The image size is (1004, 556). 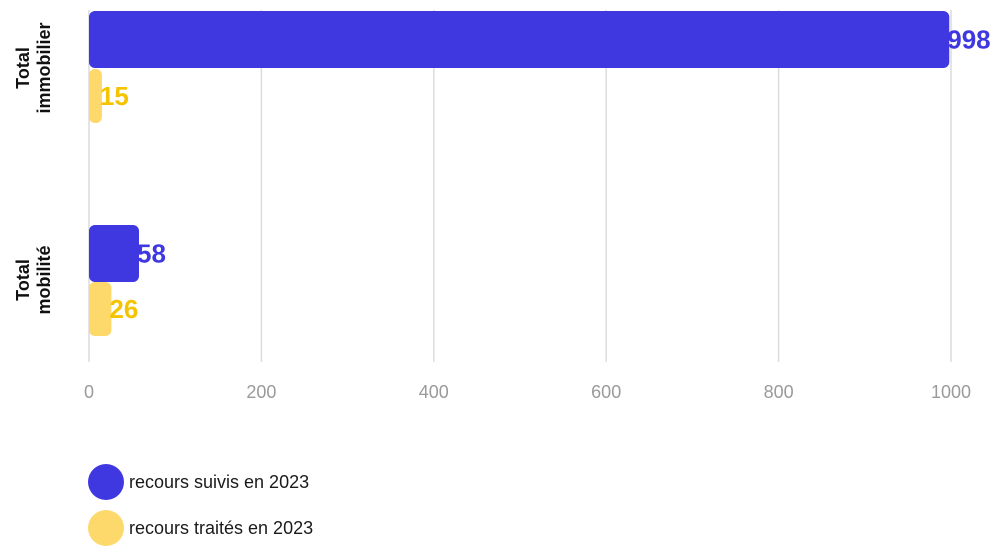 What do you see at coordinates (106, 482) in the screenshot?
I see `legend-swatch-suivis` at bounding box center [106, 482].